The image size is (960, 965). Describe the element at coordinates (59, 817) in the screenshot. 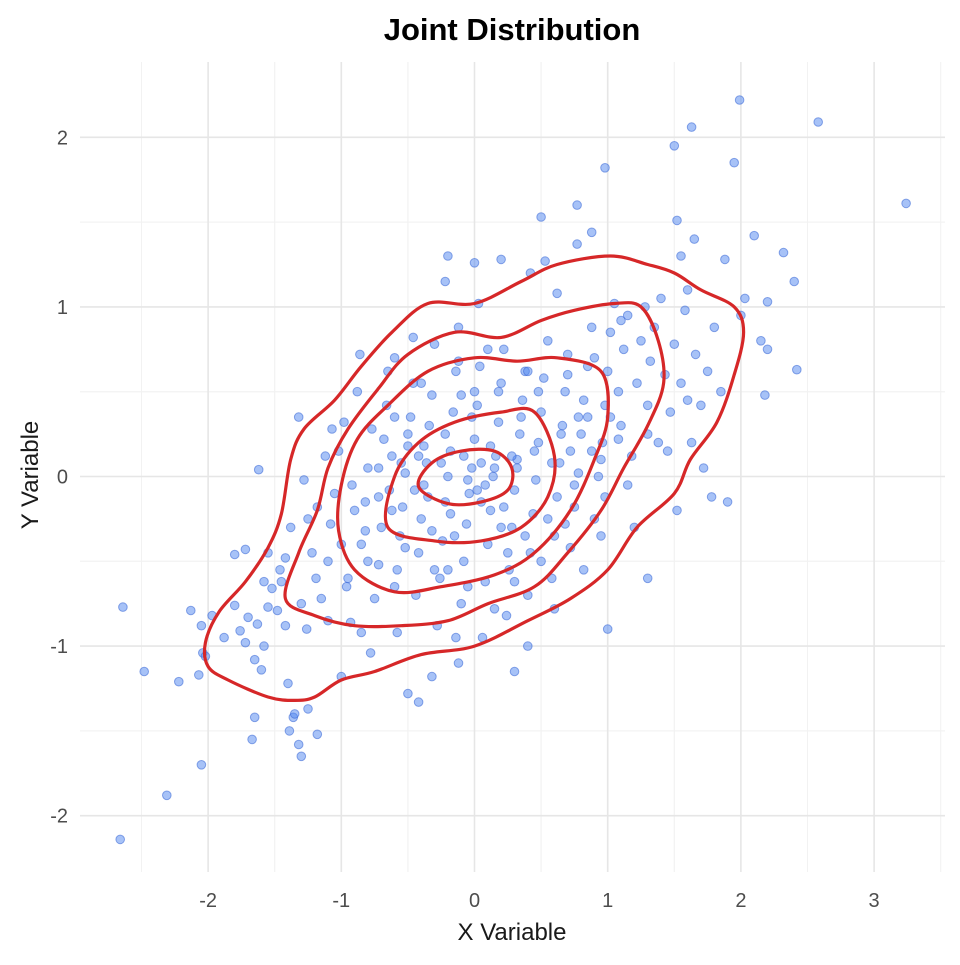

I see `y-tick-label: -2` at that location.